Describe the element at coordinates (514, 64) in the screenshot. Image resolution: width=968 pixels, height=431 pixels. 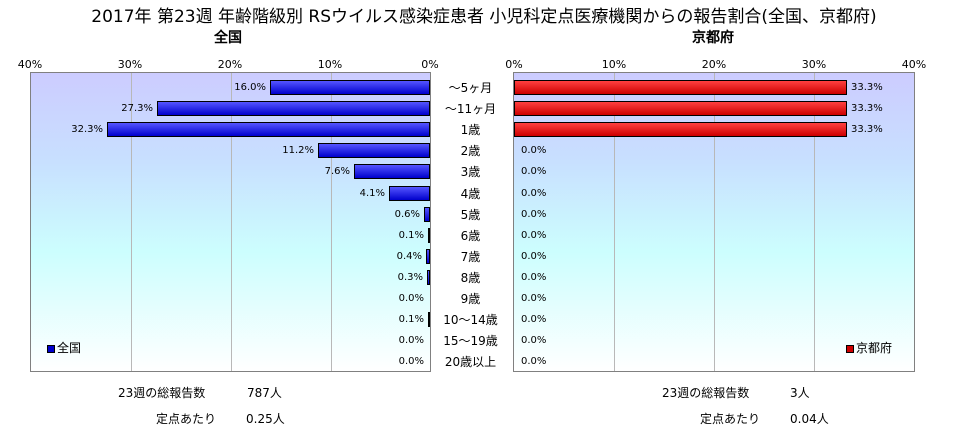
I see `kyoto-tick-label: 0%` at that location.